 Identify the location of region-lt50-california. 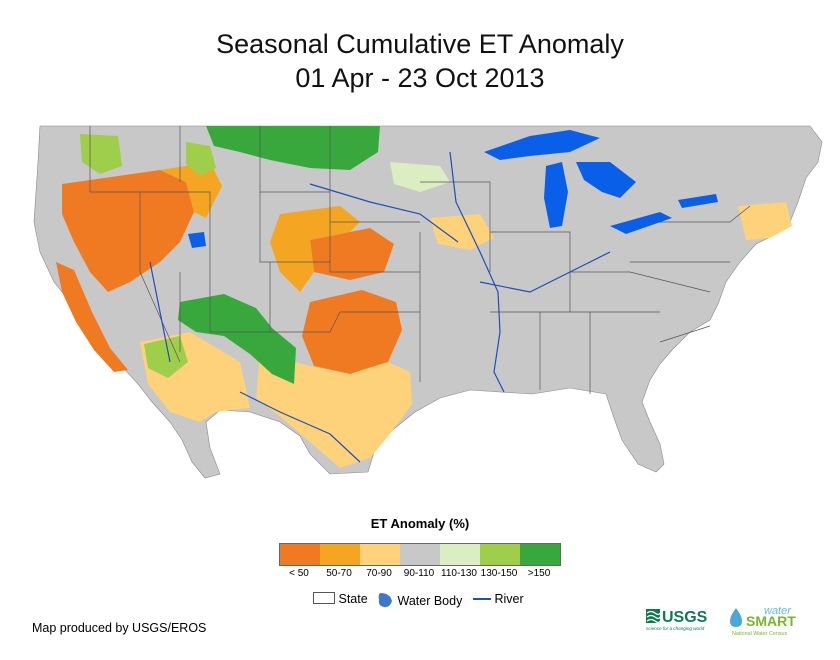
(92, 317).